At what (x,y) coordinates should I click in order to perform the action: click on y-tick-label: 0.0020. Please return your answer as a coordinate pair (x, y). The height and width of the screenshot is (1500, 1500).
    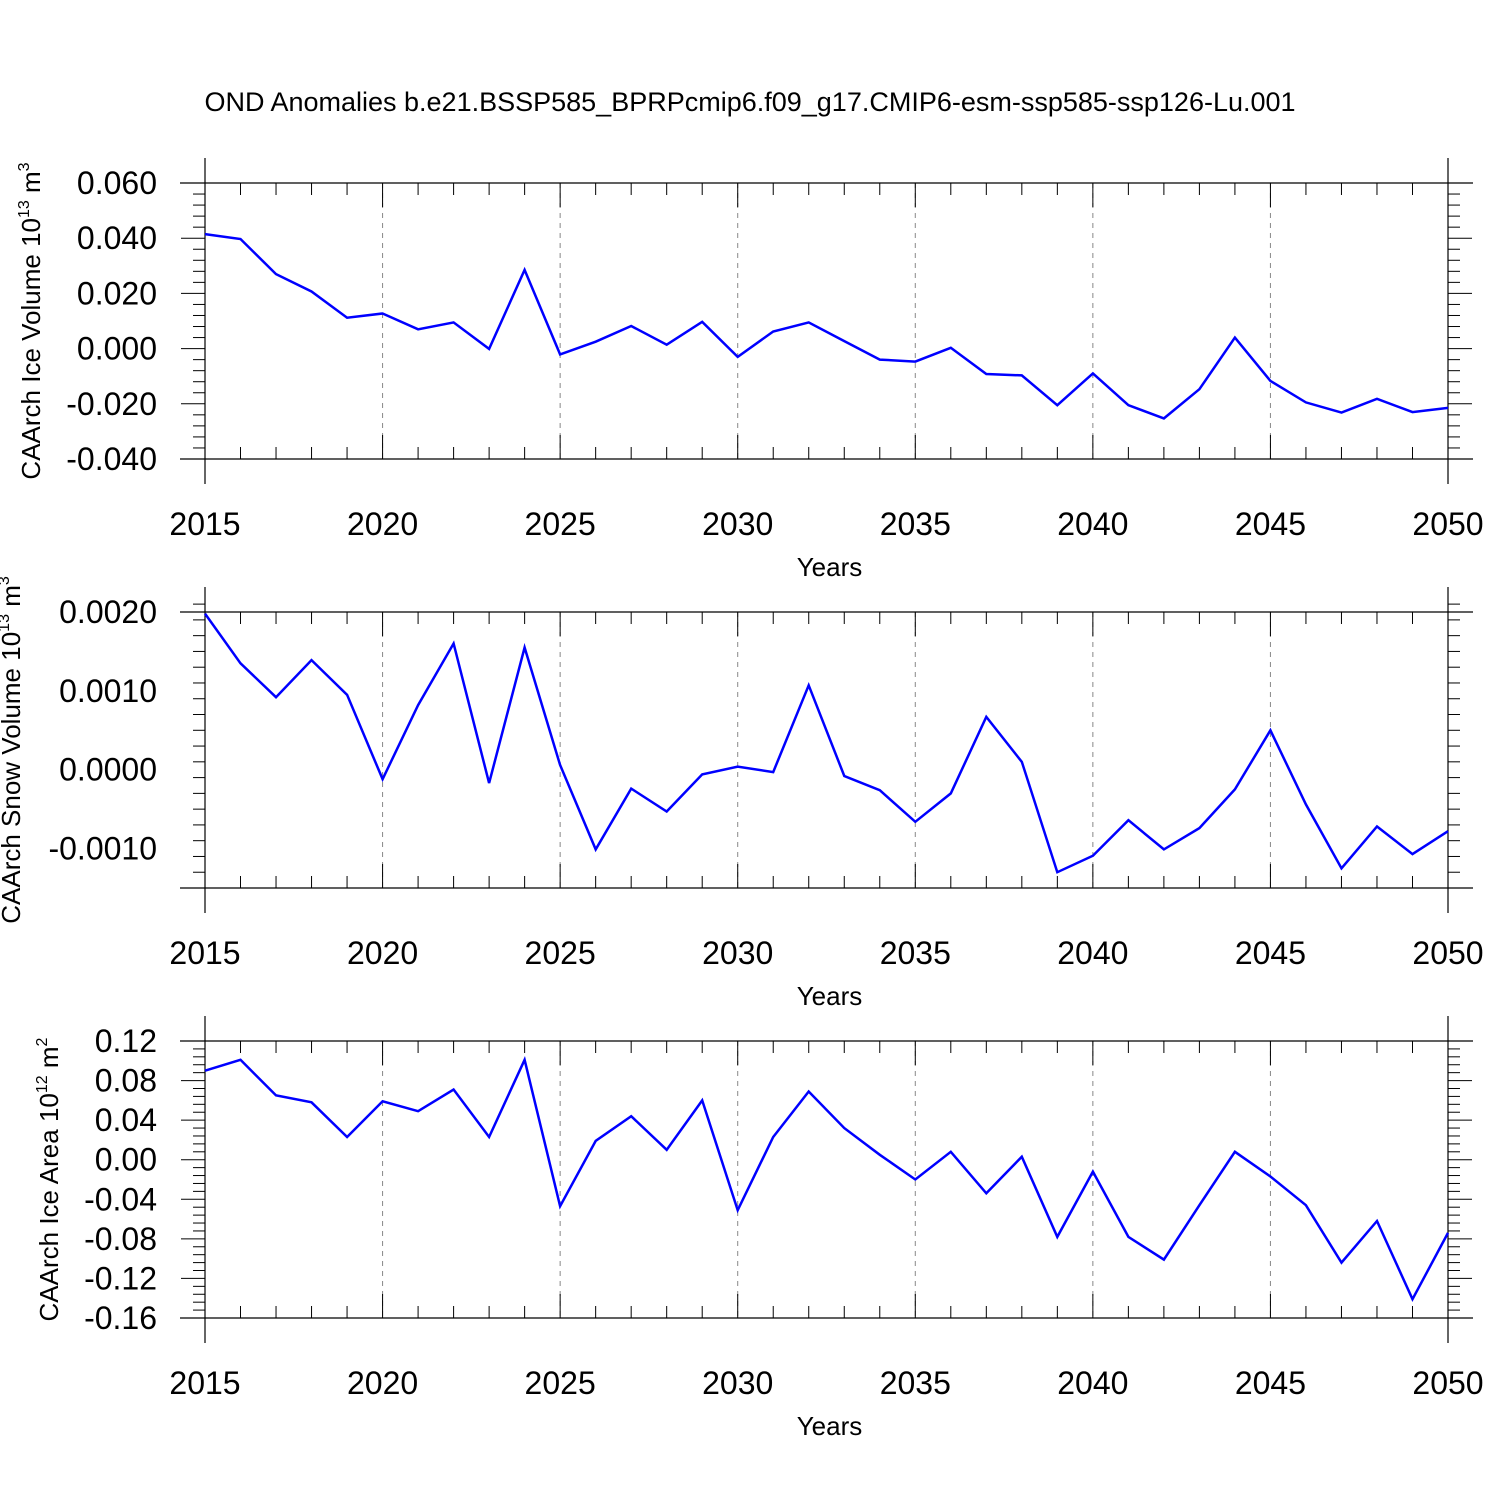
    Looking at the image, I should click on (108, 612).